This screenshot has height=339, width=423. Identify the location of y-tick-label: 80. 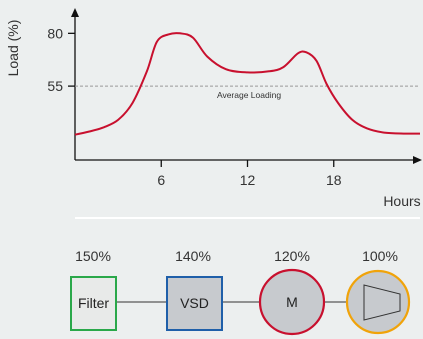
(55, 33).